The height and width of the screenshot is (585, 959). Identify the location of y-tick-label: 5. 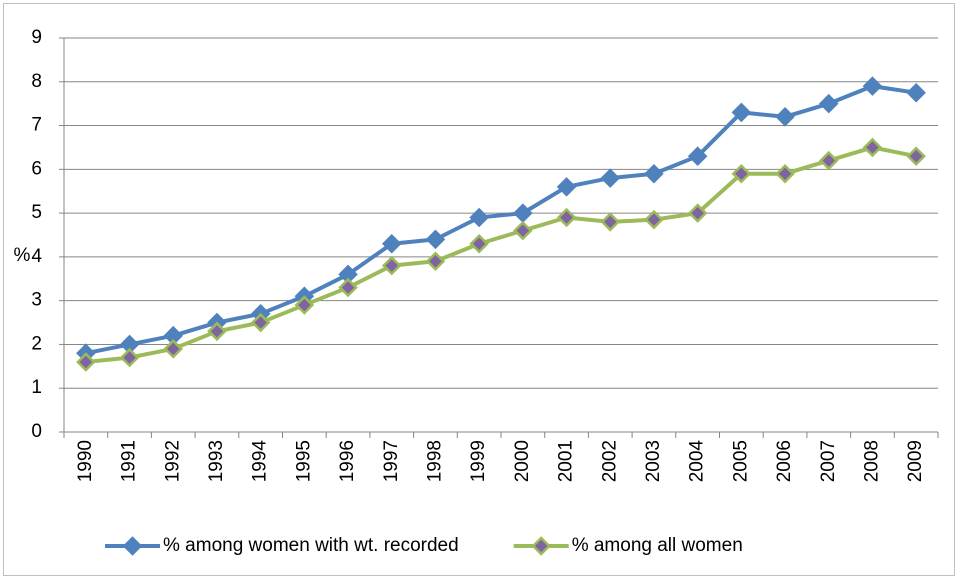
(36, 212).